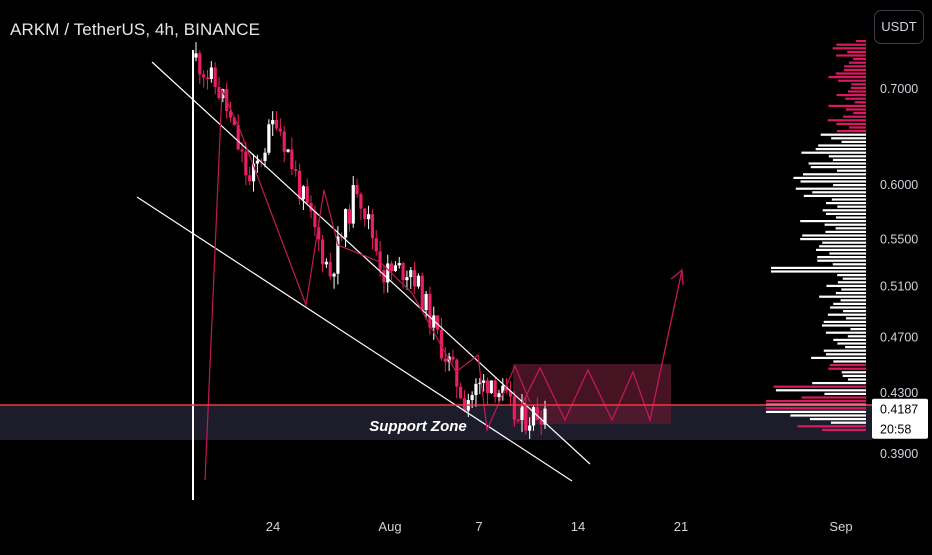 This screenshot has height=555, width=932. I want to click on price-tick-label: 0.7000, so click(899, 89).